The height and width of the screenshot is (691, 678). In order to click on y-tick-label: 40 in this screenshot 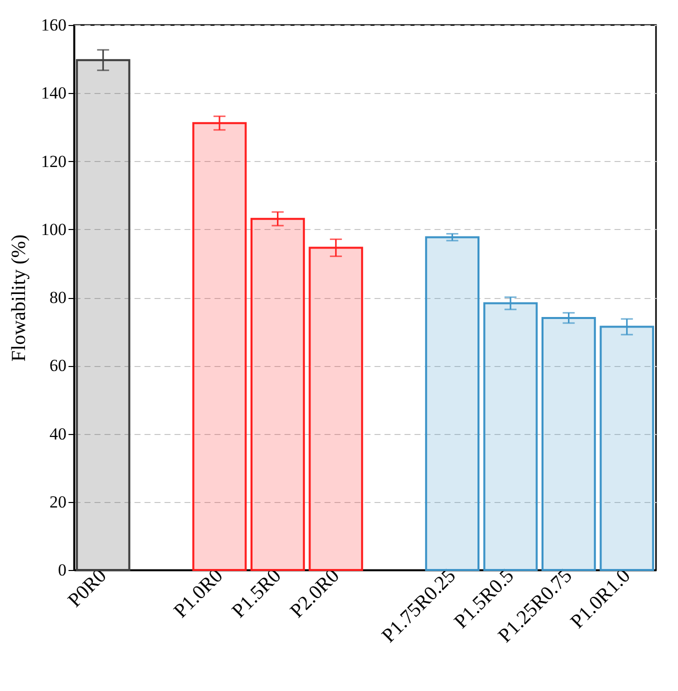, I will do `click(58, 434)`.